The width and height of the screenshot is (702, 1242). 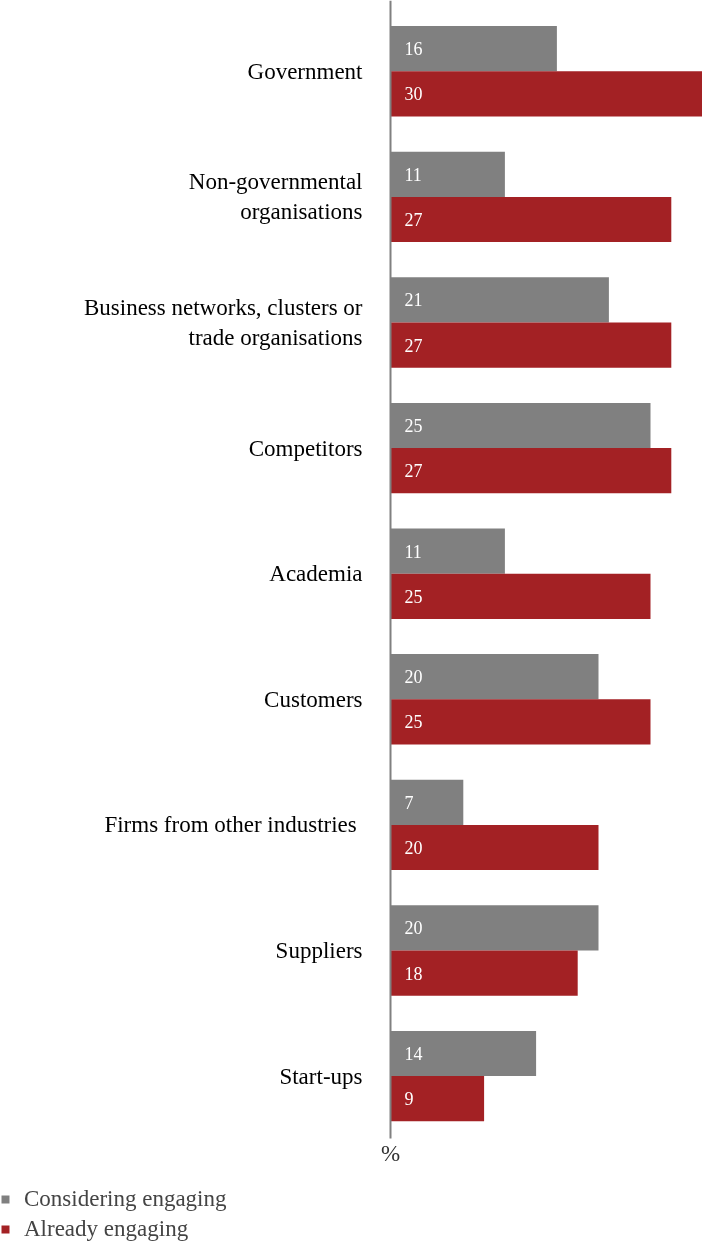 What do you see at coordinates (413, 973) in the screenshot?
I see `data-label: 18` at bounding box center [413, 973].